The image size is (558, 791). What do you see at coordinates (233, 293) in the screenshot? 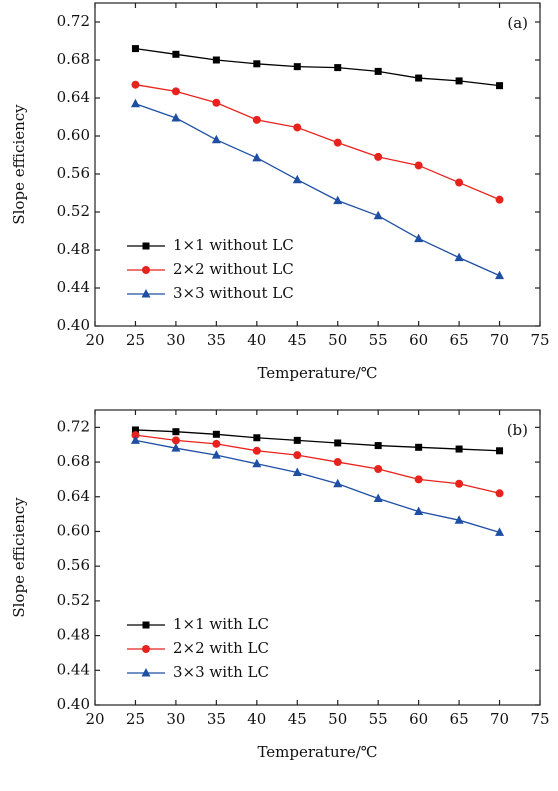
I see `legend-label: 3×3 without LC` at bounding box center [233, 293].